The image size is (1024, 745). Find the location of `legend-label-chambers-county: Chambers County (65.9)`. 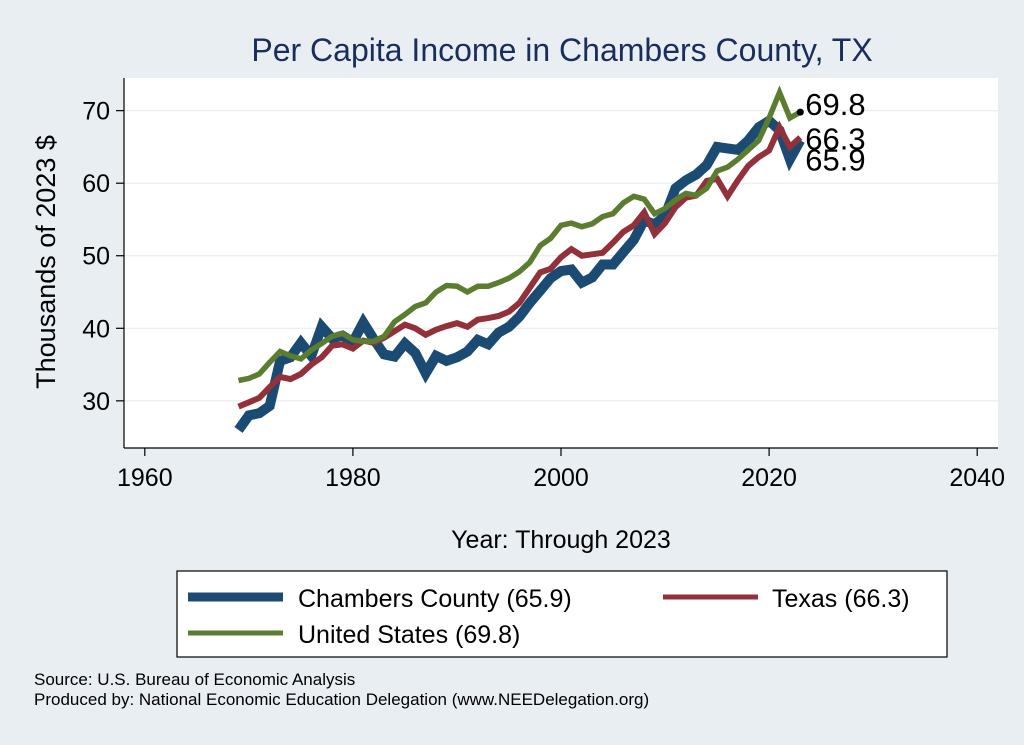

legend-label-chambers-county: Chambers County (65.9) is located at coordinates (435, 599).